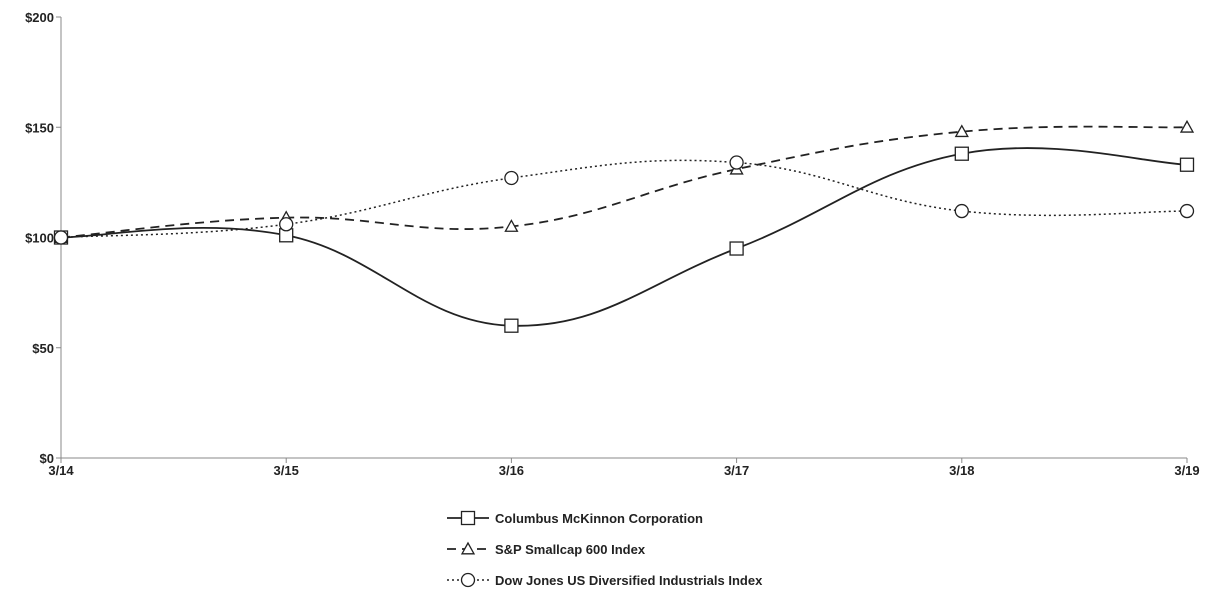  Describe the element at coordinates (39, 17) in the screenshot. I see `y-tick-label: $200` at that location.